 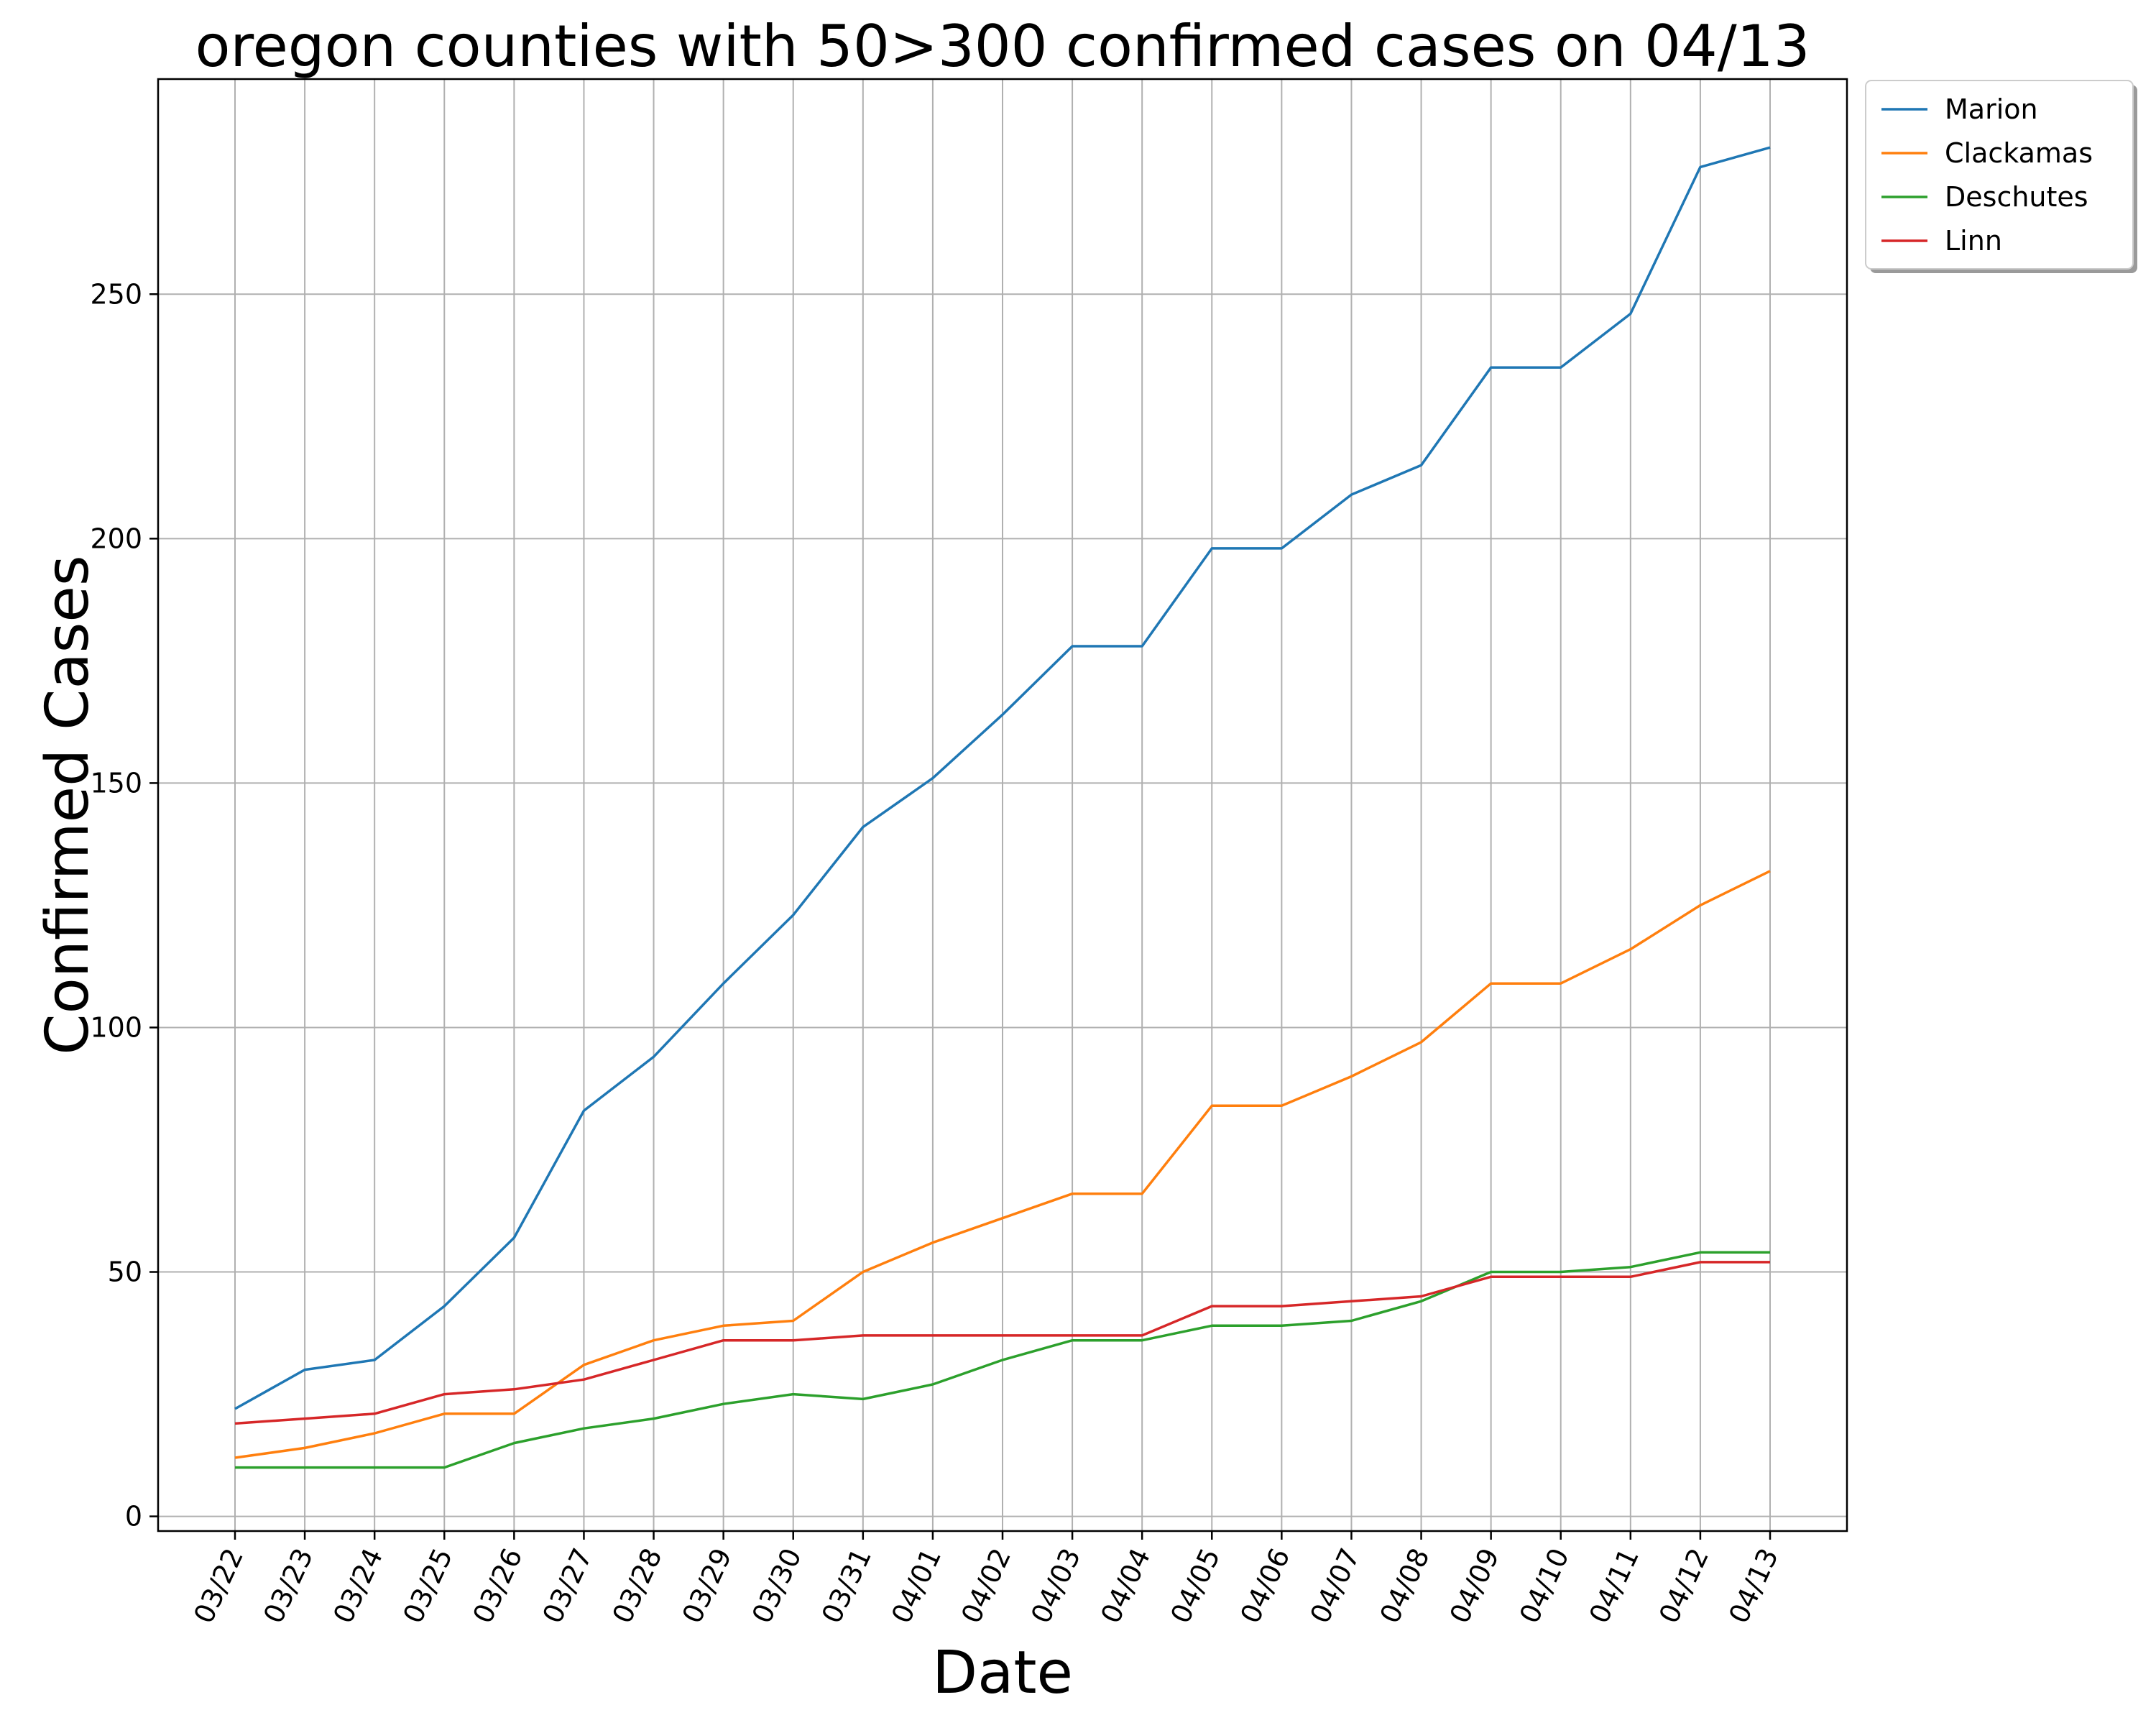 What do you see at coordinates (567, 1585) in the screenshot?
I see `x-tick-label: 03/27` at bounding box center [567, 1585].